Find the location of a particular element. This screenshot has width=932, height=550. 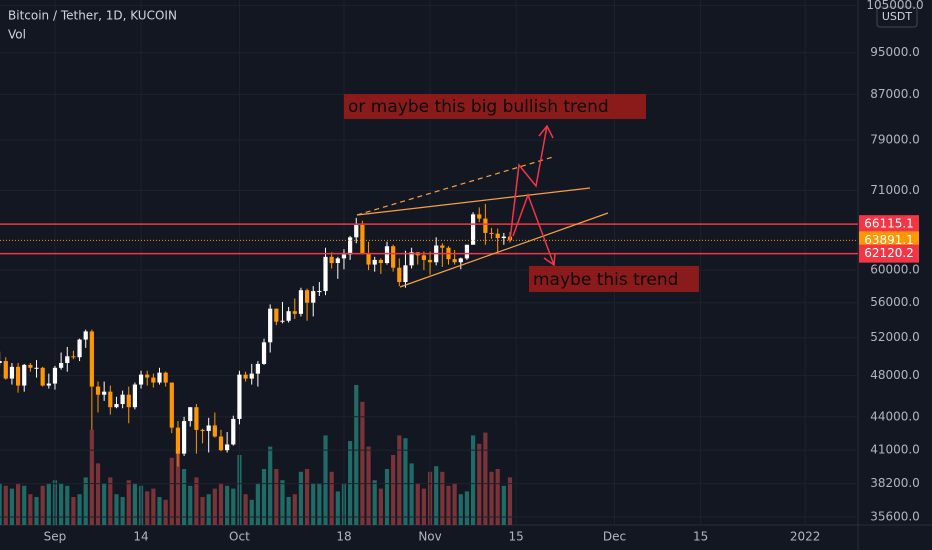

y-tick-label: 95000.0 is located at coordinates (895, 52).